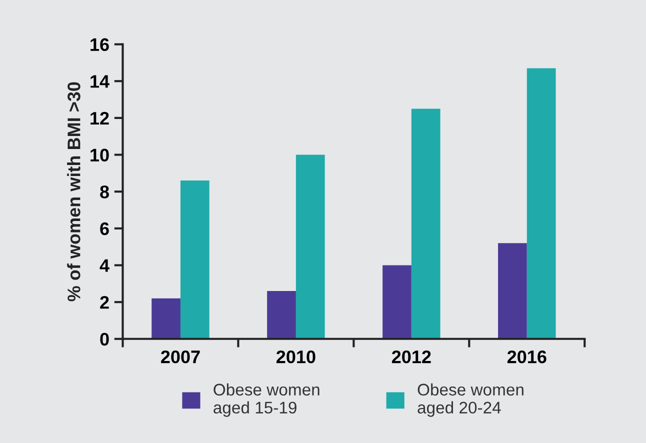 This screenshot has width=646, height=443. I want to click on y-tick-label: 2, so click(104, 302).